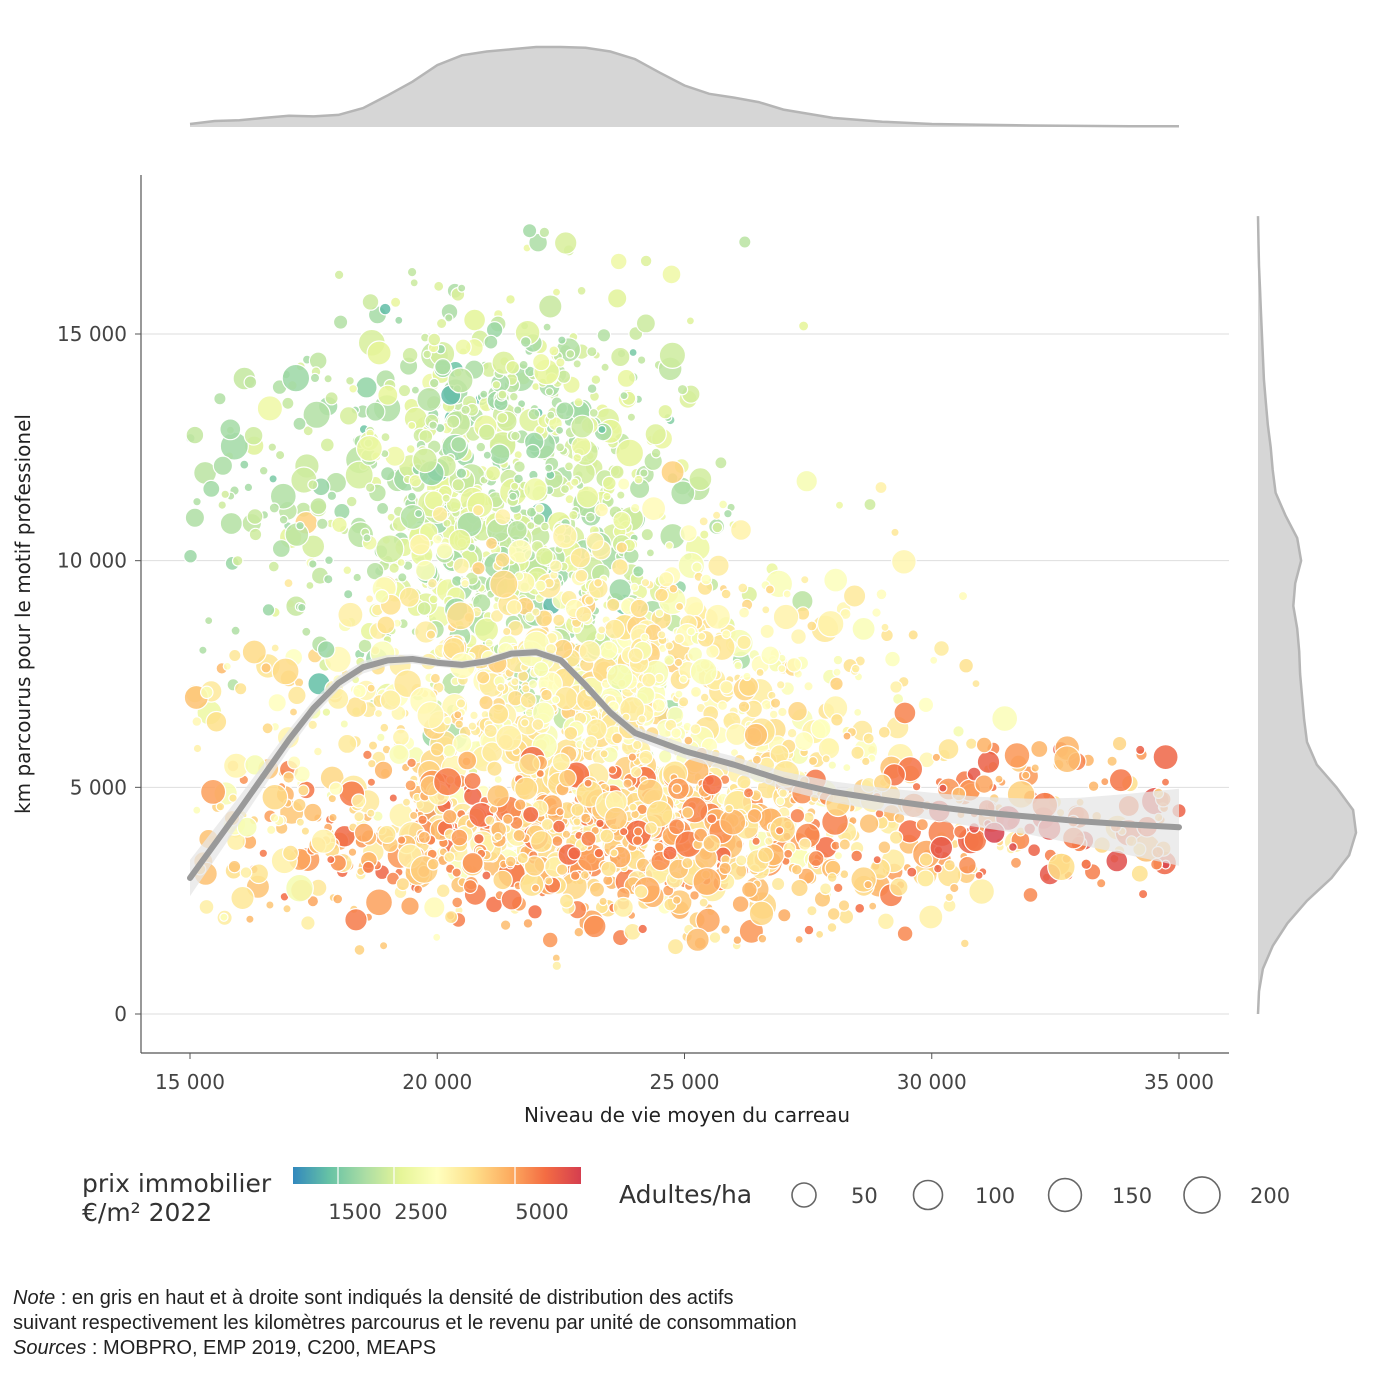 The image size is (1387, 1387). Describe the element at coordinates (1065, 1195) in the screenshot. I see `size-legend-circle` at that location.